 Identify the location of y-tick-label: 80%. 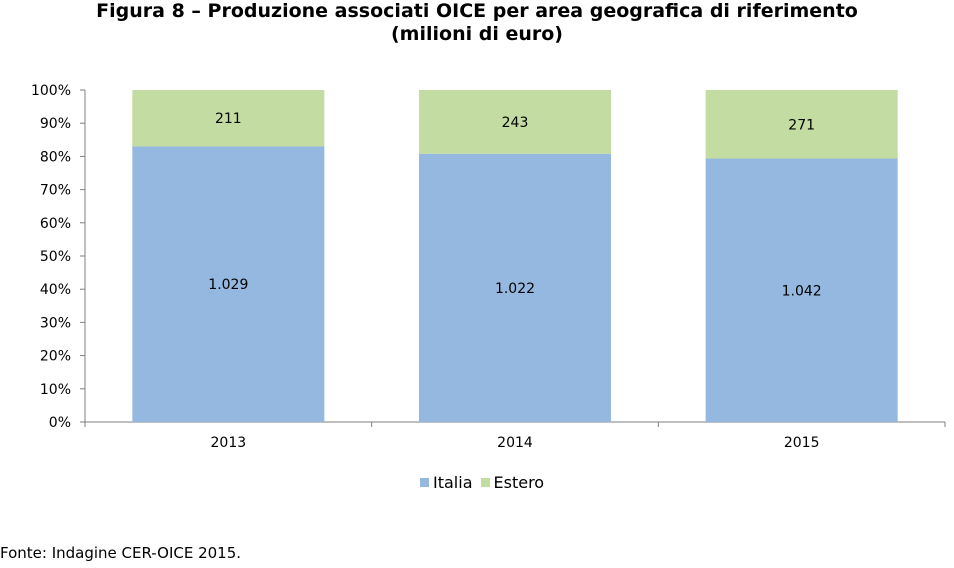
(55, 157).